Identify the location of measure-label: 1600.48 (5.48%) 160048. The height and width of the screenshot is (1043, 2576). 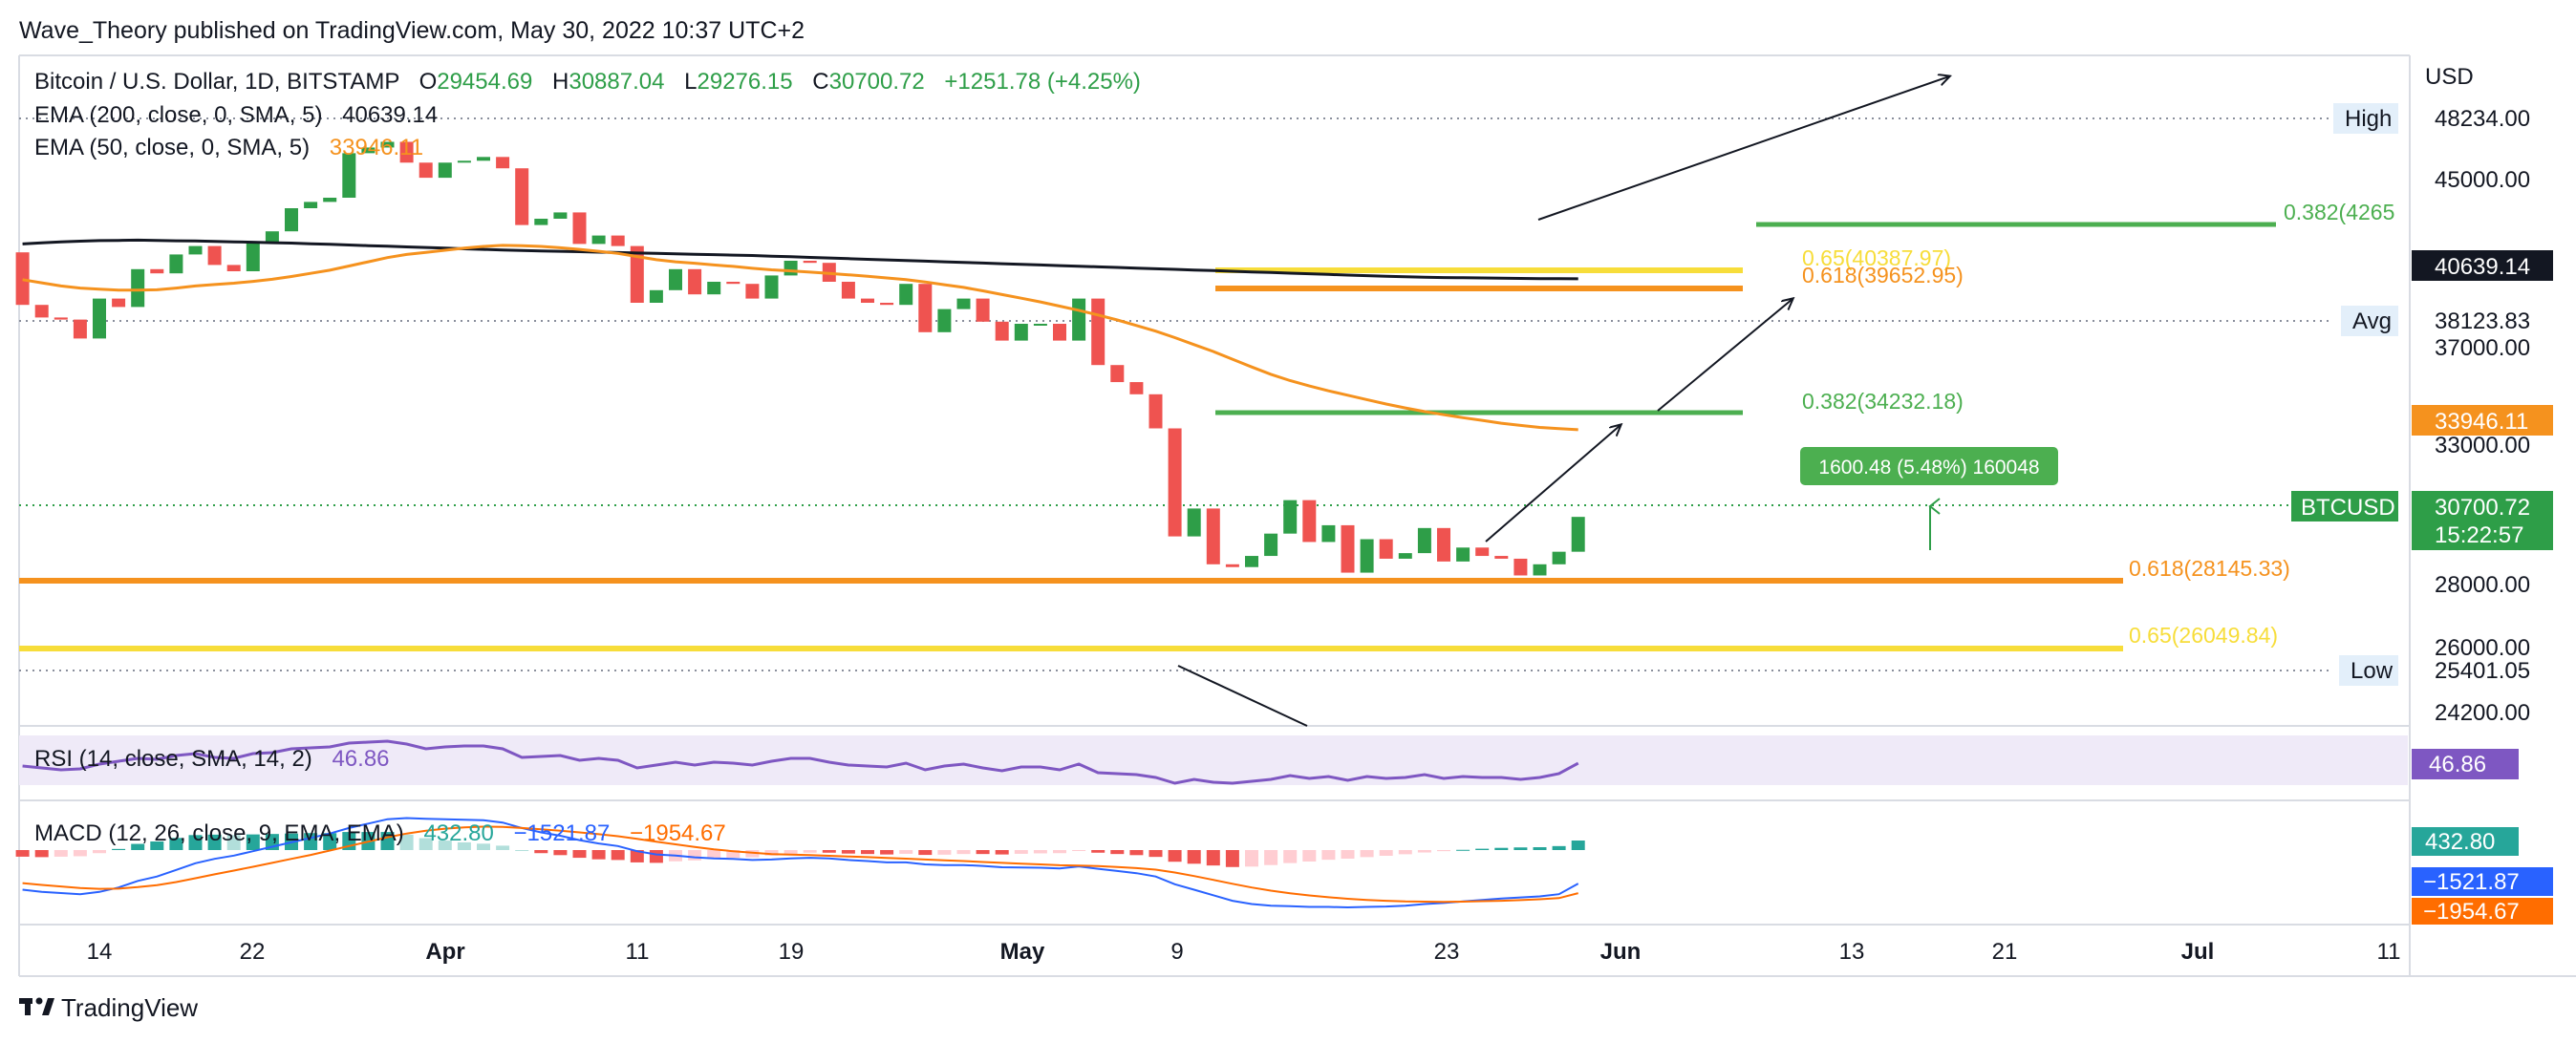
(1928, 468).